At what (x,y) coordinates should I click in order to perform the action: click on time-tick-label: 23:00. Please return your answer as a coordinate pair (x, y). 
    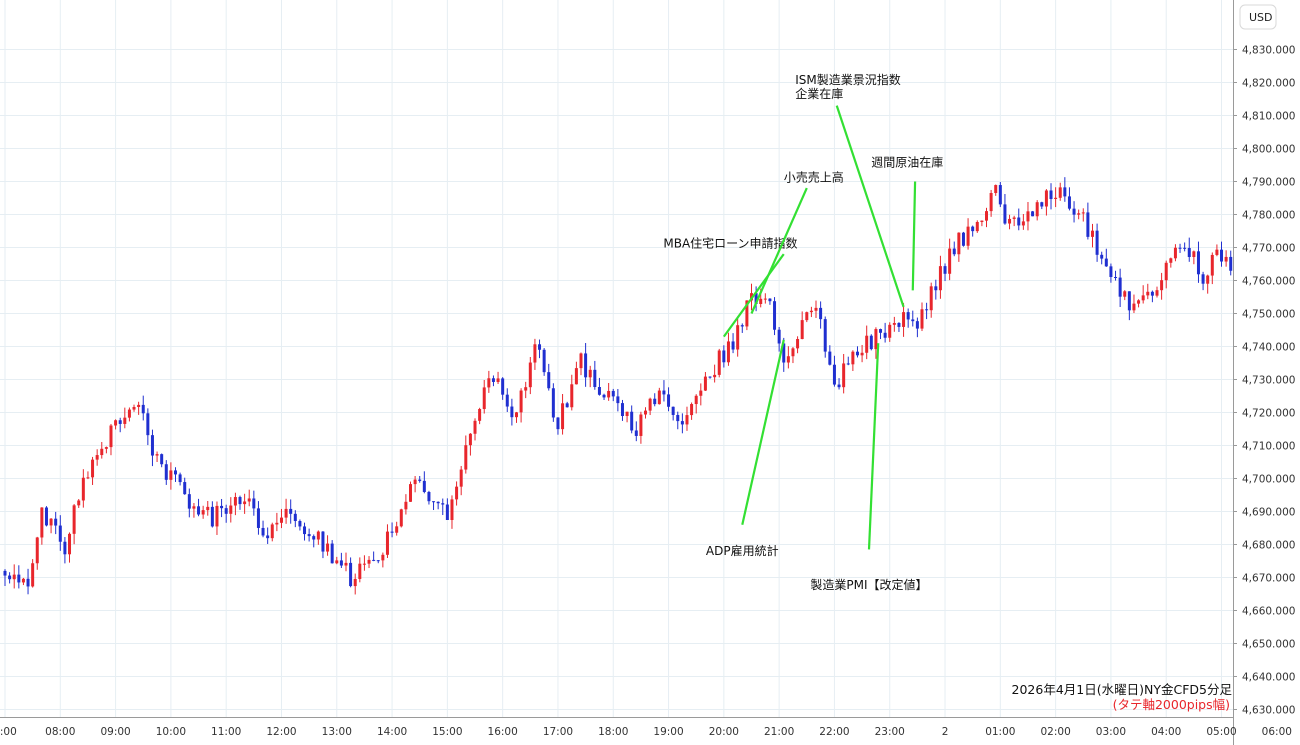
    Looking at the image, I should click on (890, 732).